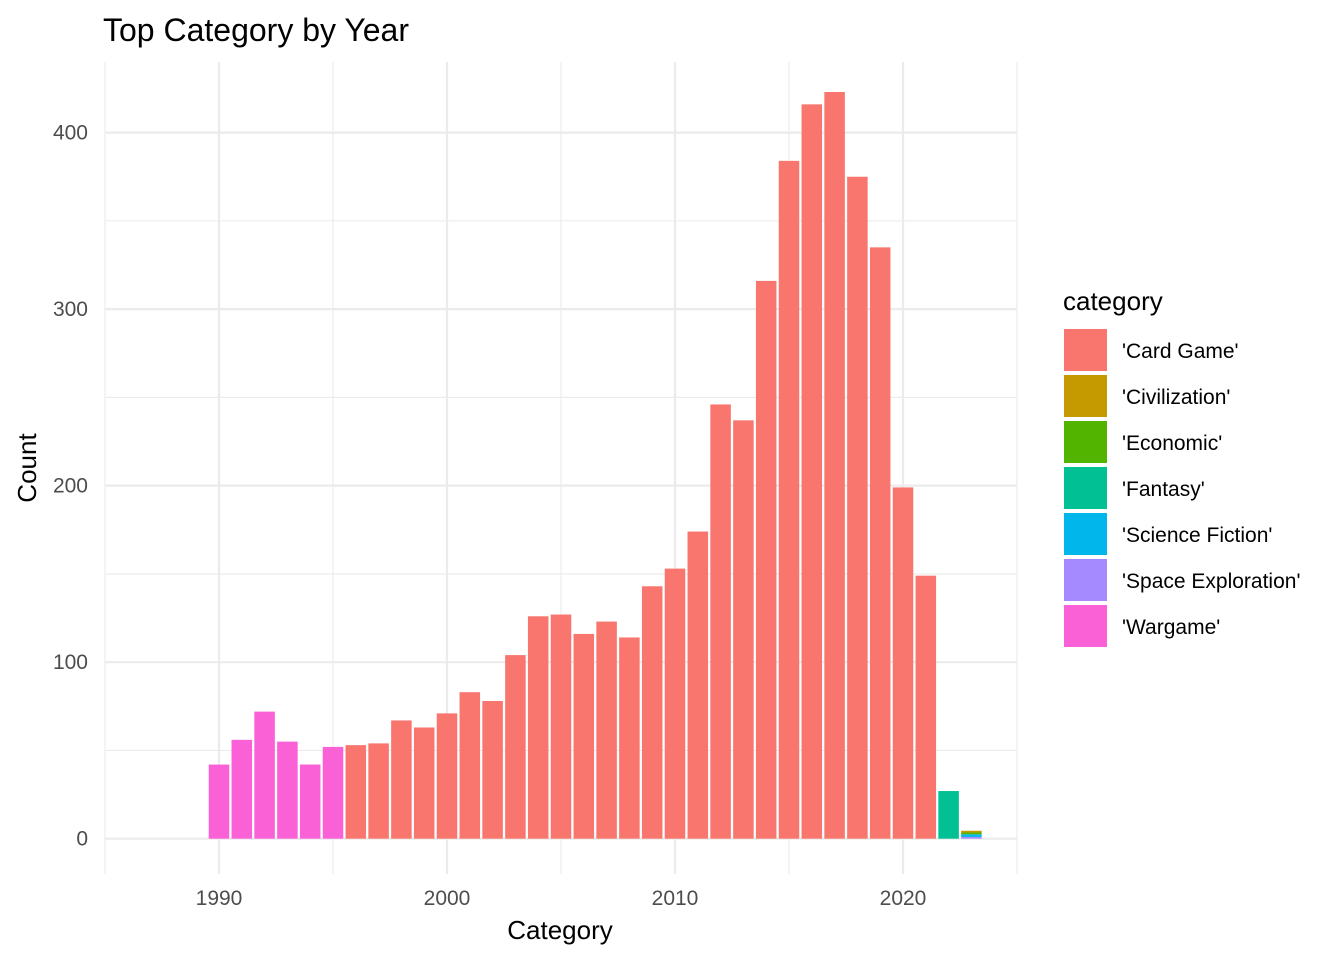  What do you see at coordinates (834, 465) in the screenshot?
I see `bar-2017` at bounding box center [834, 465].